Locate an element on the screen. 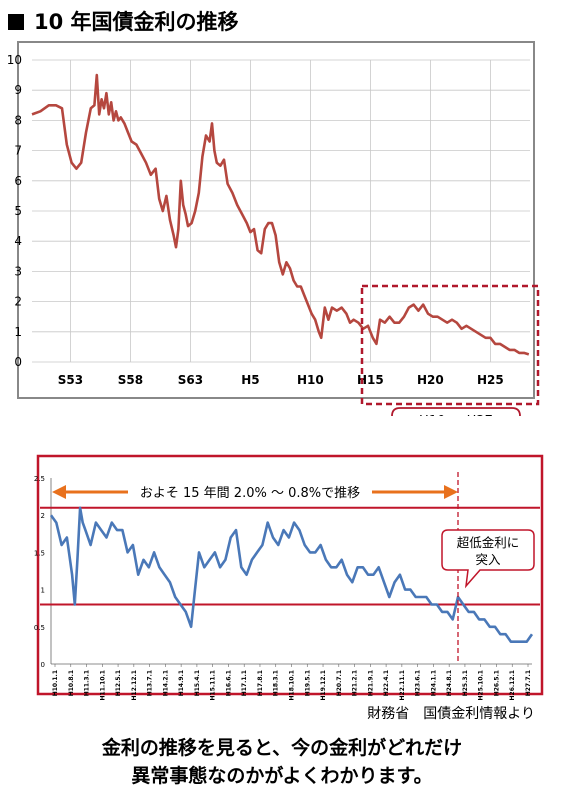 The image size is (564, 793). low-rate-callout-line2: 突入 is located at coordinates (488, 559).